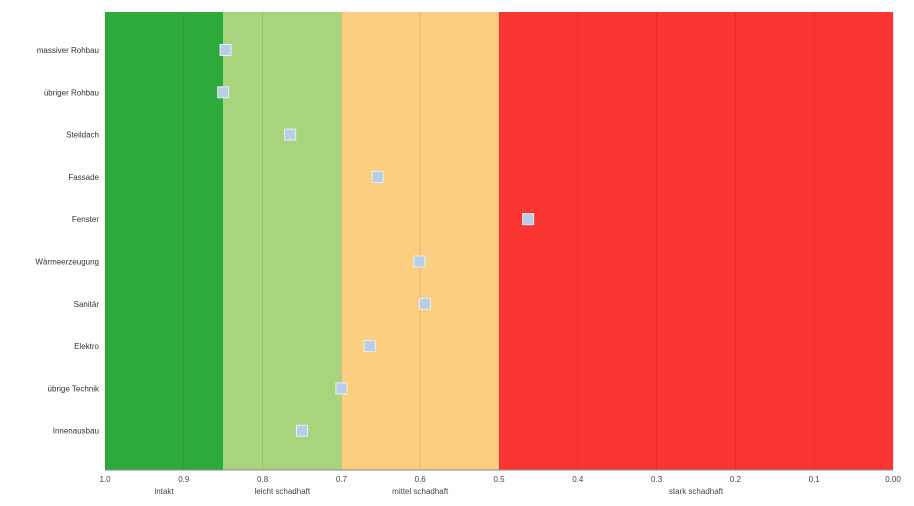 Image resolution: width=914 pixels, height=506 pixels. I want to click on category-label: übrige Technik, so click(74, 388).